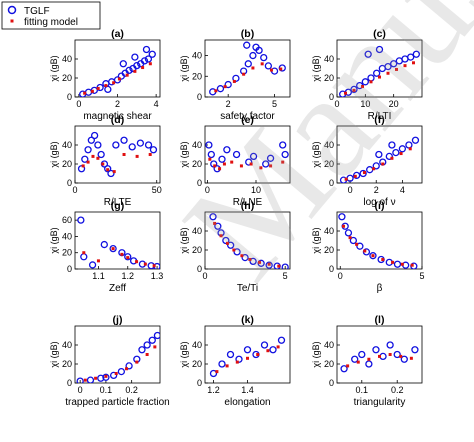 Image resolution: width=474 pixels, height=442 pixels. I want to click on x-tick-label: 20, so click(394, 104).